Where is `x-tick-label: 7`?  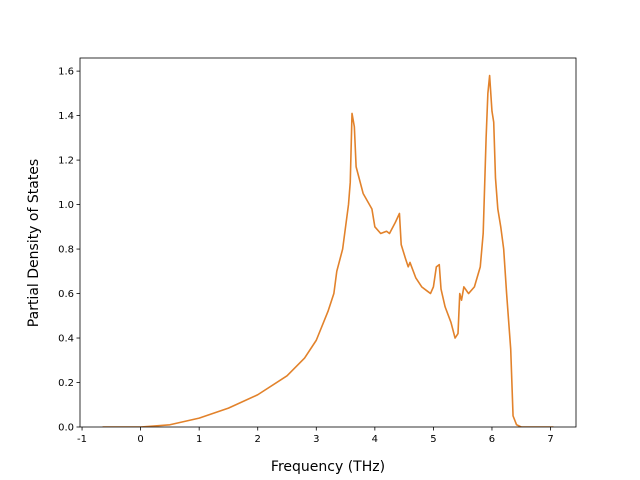 x-tick-label: 7 is located at coordinates (550, 439).